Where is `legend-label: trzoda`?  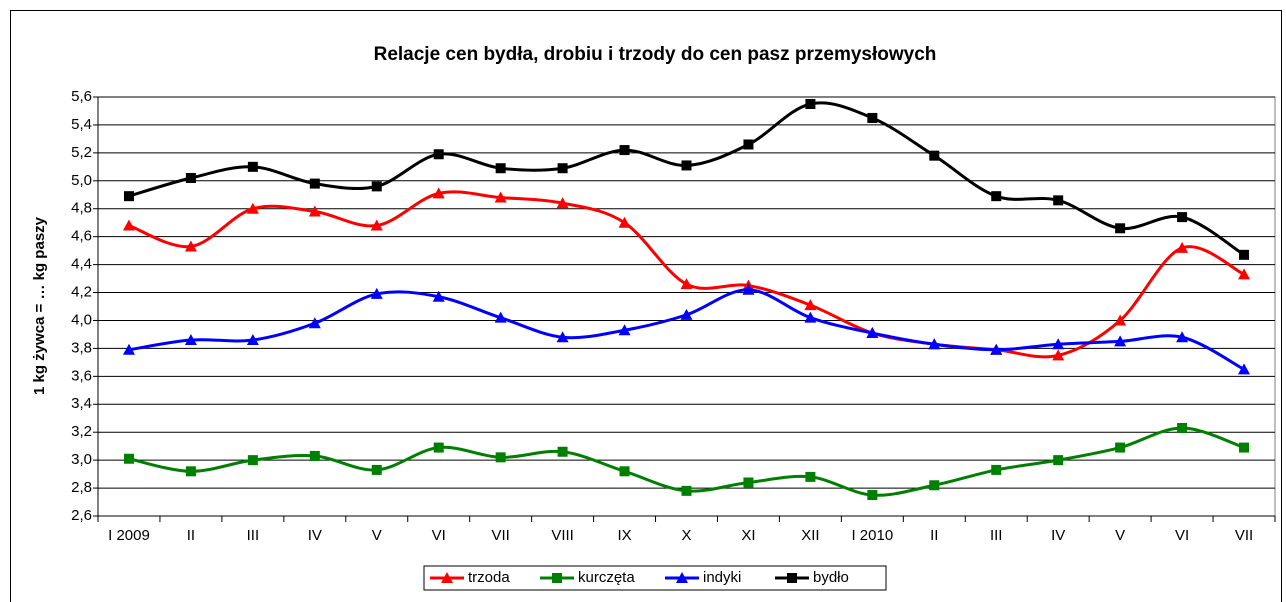
legend-label: trzoda is located at coordinates (489, 577).